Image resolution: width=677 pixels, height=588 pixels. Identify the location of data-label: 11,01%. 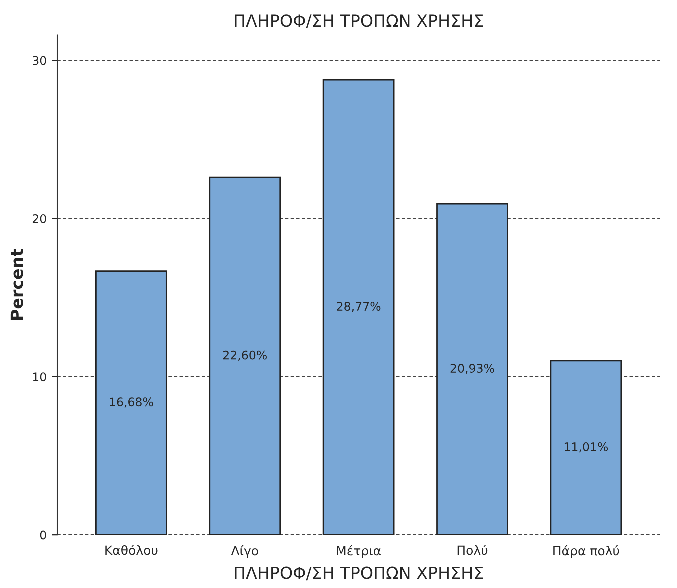
(586, 447).